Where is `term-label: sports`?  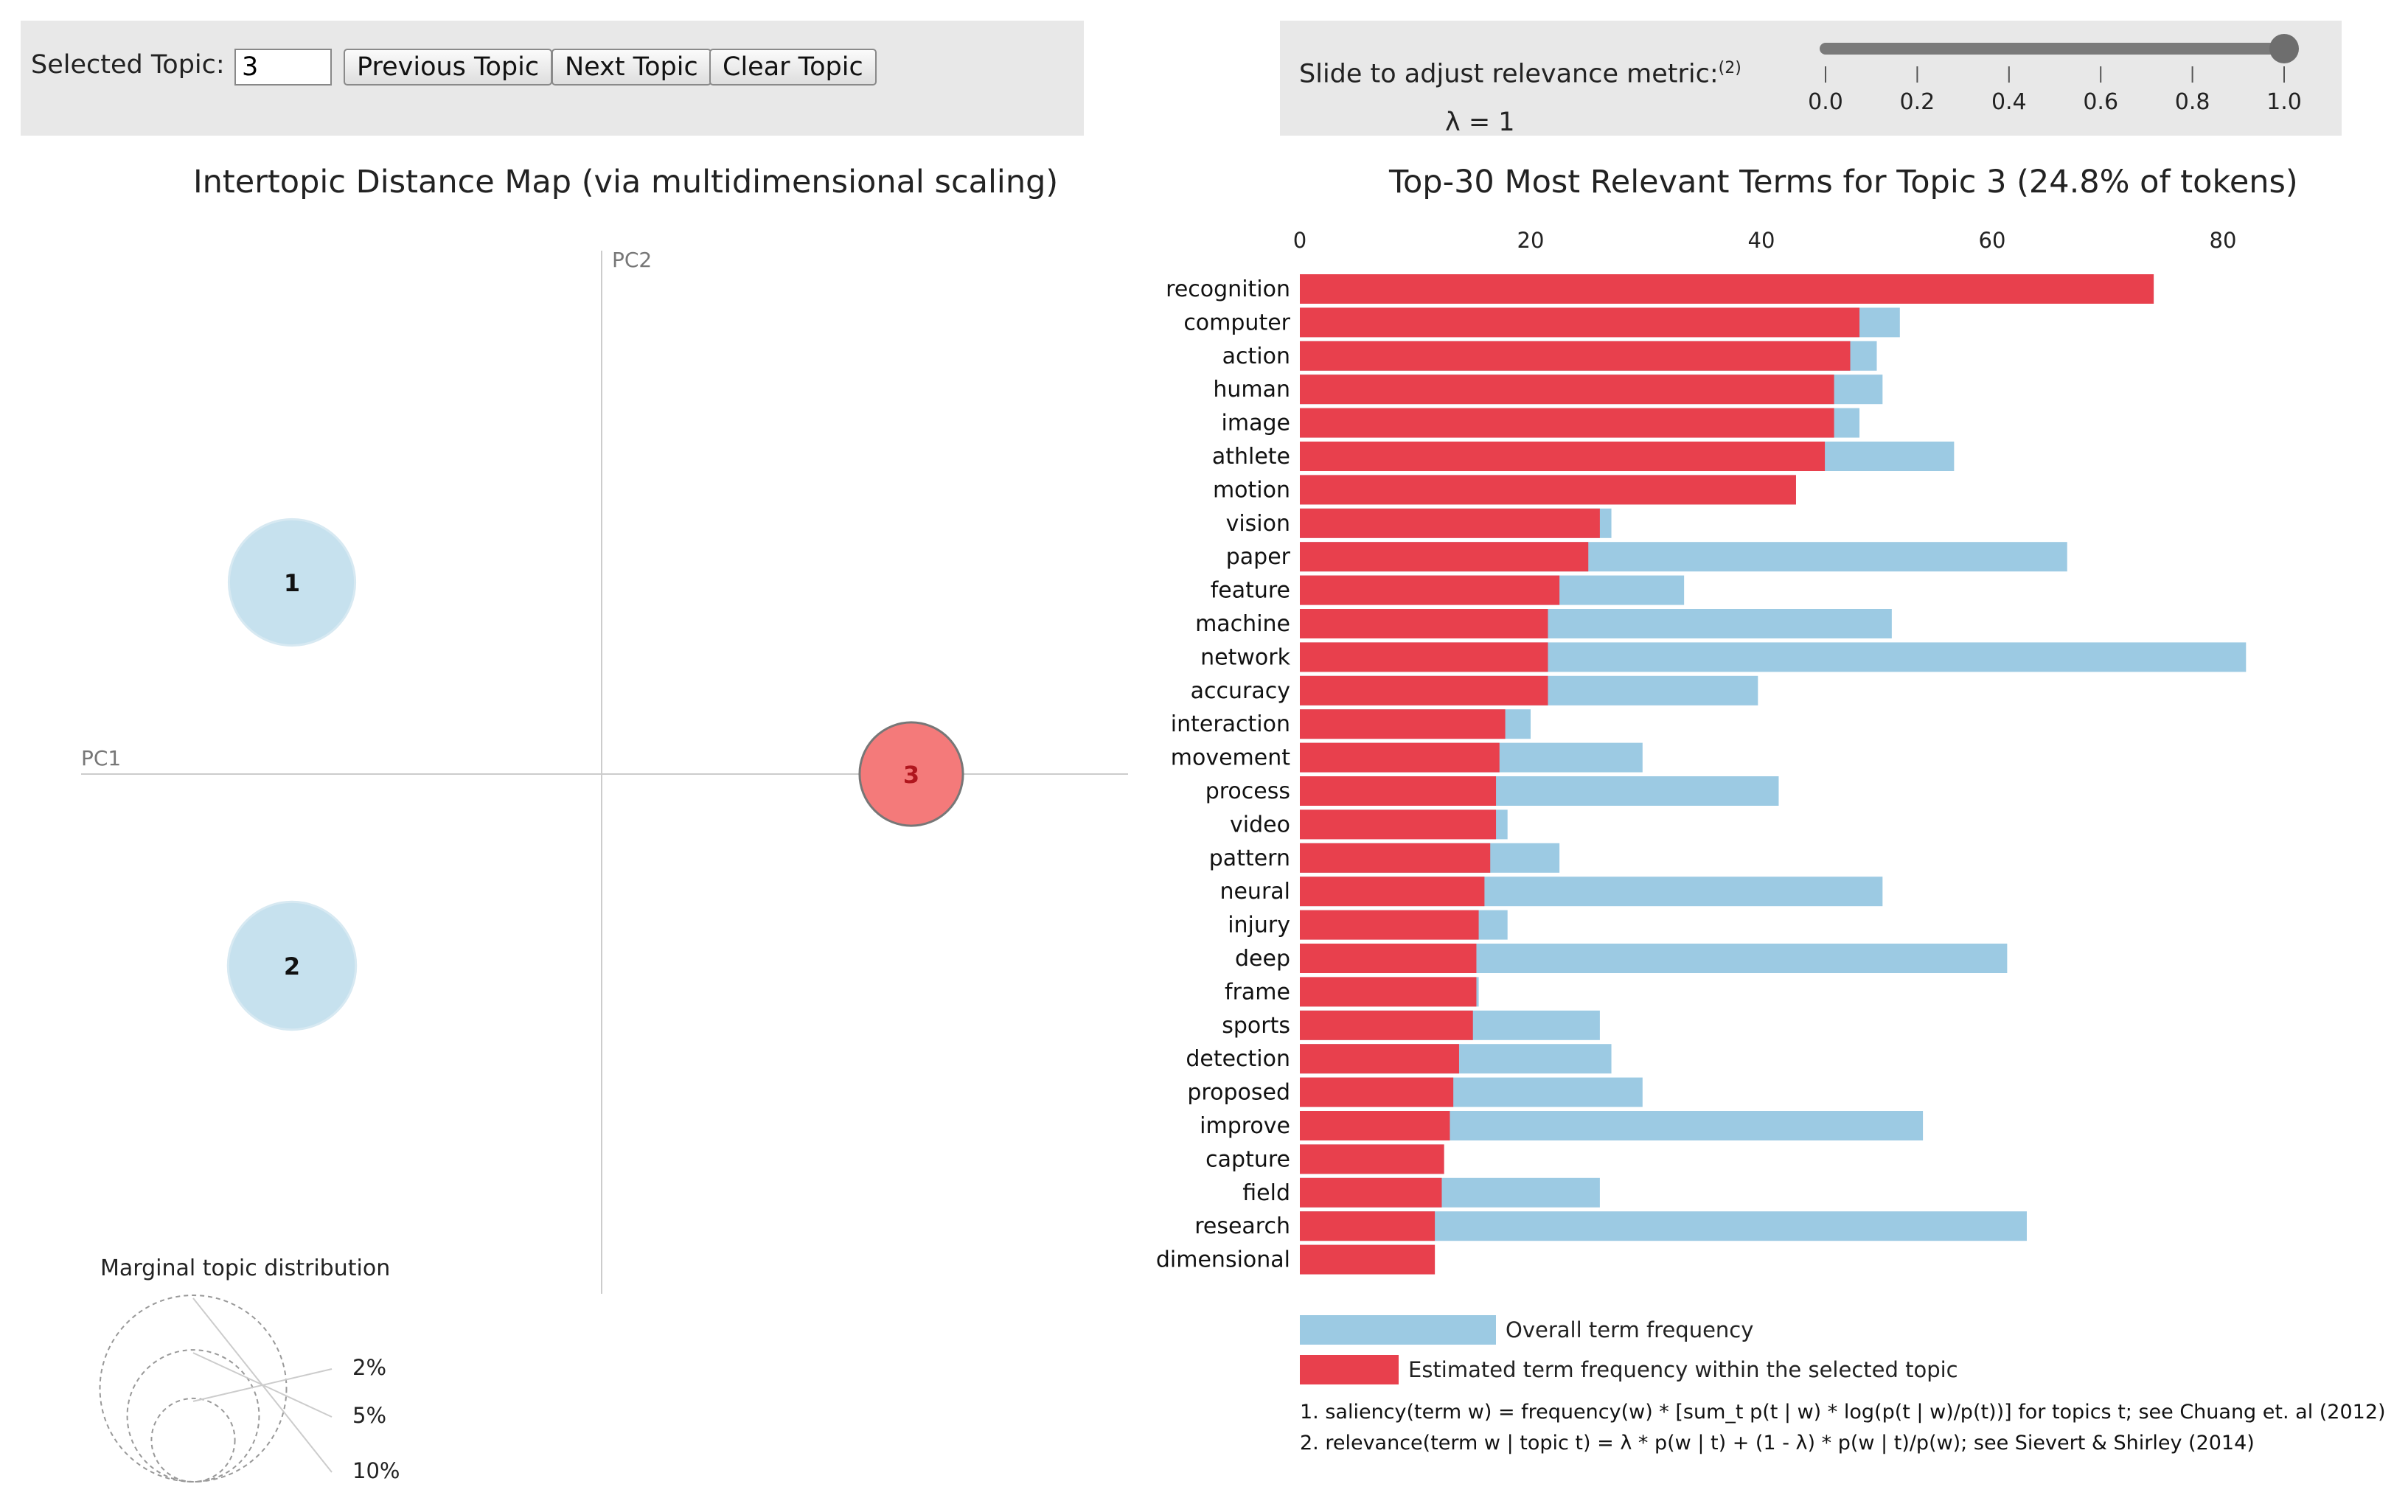 term-label: sports is located at coordinates (1256, 1026).